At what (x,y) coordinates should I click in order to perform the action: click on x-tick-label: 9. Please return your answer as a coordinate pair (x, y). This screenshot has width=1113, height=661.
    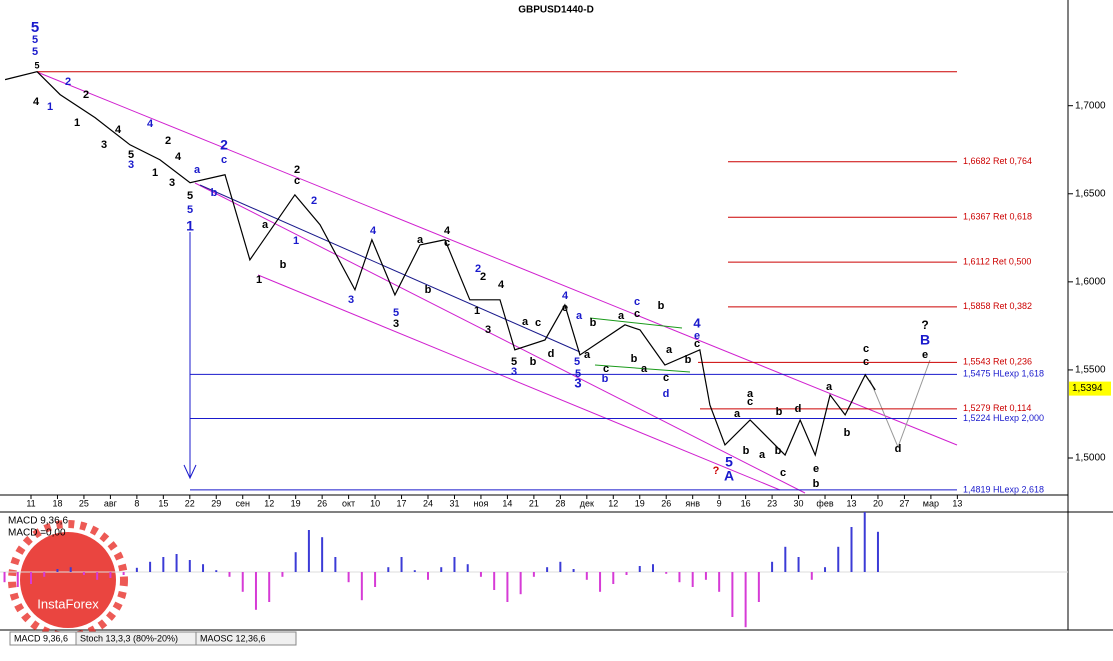
    Looking at the image, I should click on (719, 503).